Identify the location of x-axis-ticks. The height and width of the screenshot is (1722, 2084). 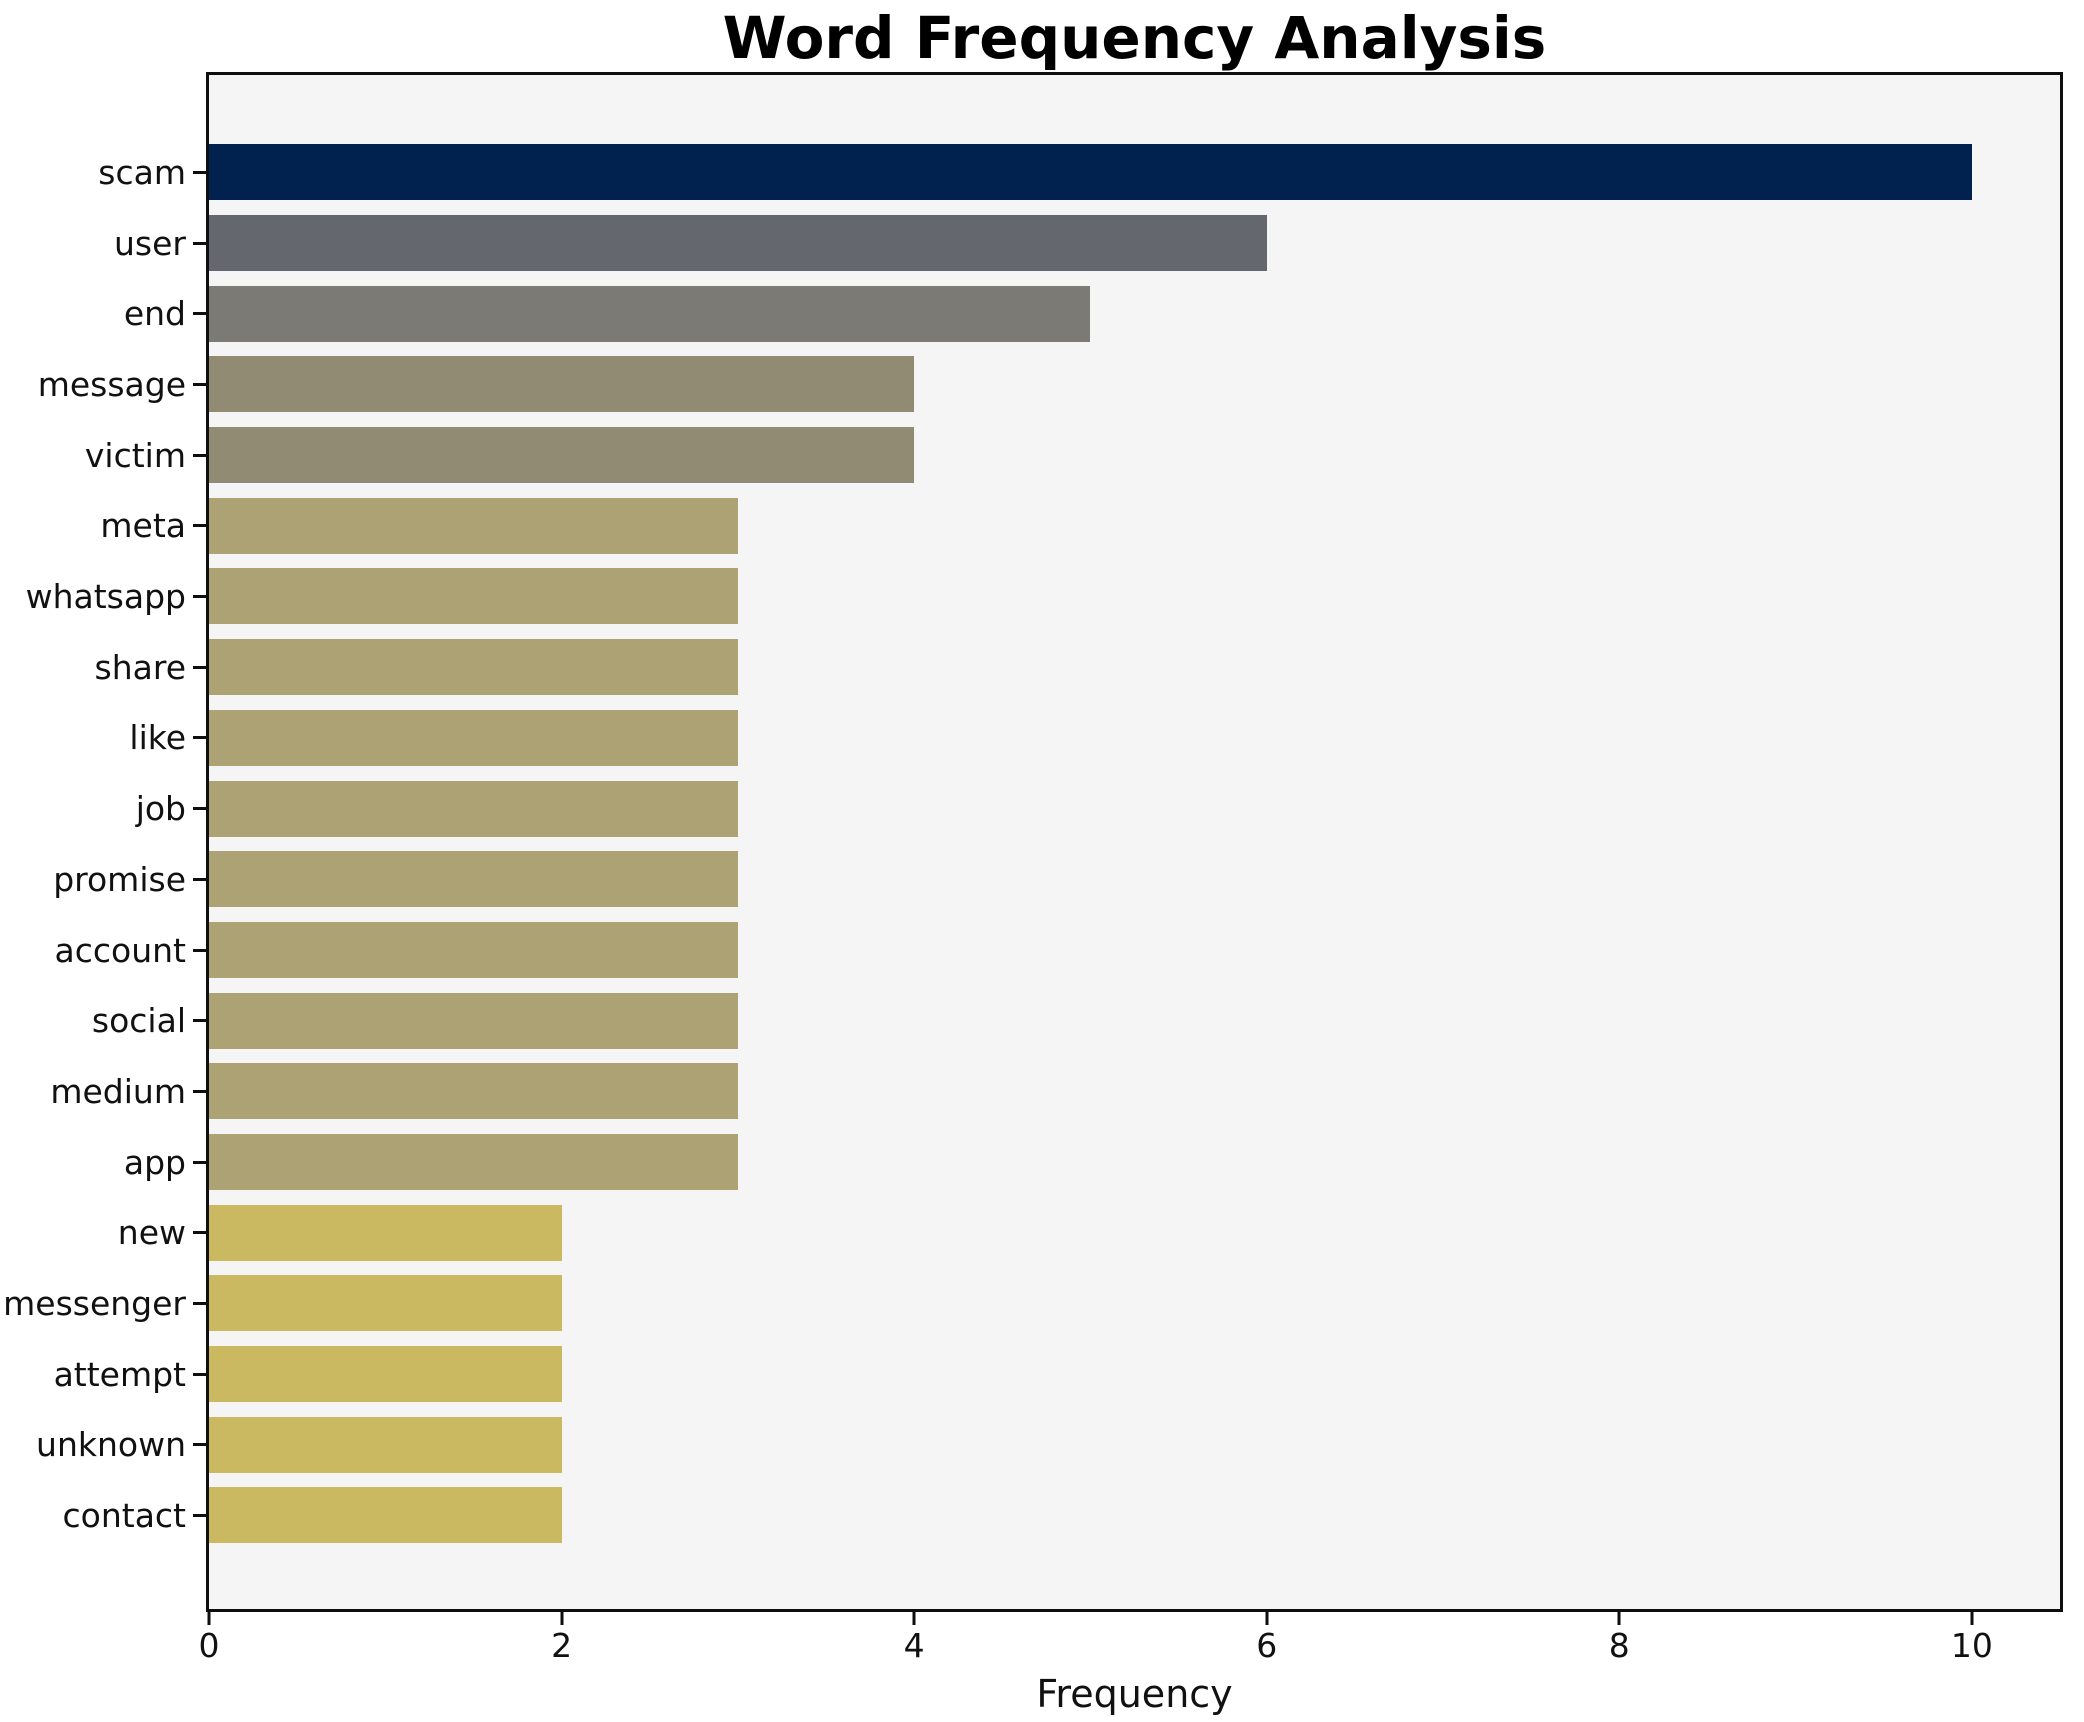
(1133, 1618).